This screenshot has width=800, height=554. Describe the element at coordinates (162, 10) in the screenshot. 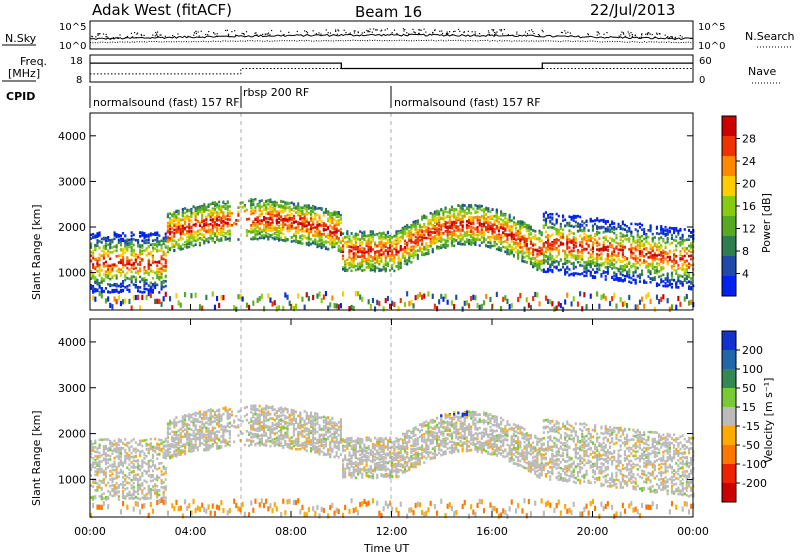

I see `radar-title: Adak West (fitACF)` at that location.